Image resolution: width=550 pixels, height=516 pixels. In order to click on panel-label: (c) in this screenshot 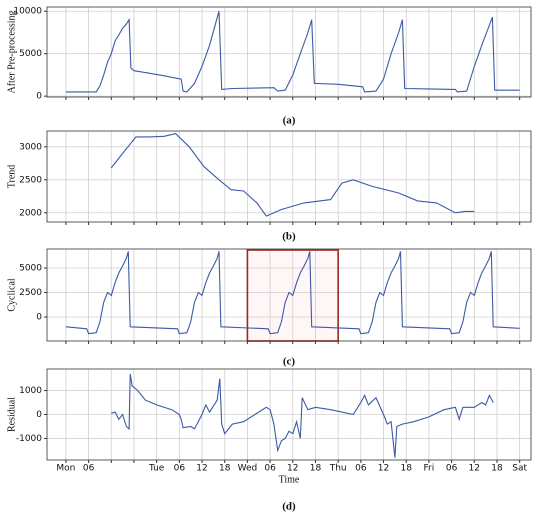, I will do `click(289, 362)`.